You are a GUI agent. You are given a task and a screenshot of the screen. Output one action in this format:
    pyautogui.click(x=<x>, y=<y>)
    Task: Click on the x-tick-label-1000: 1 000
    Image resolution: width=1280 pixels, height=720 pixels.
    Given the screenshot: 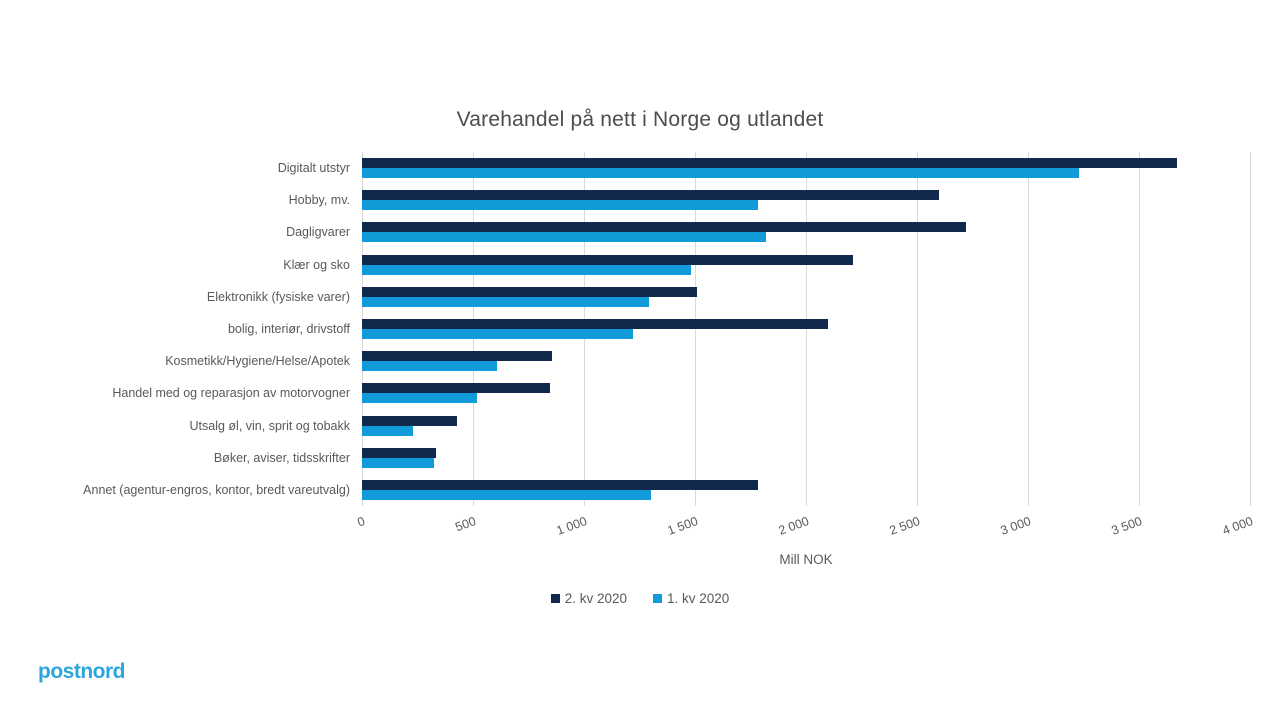 What is the action you would take?
    pyautogui.click(x=571, y=526)
    